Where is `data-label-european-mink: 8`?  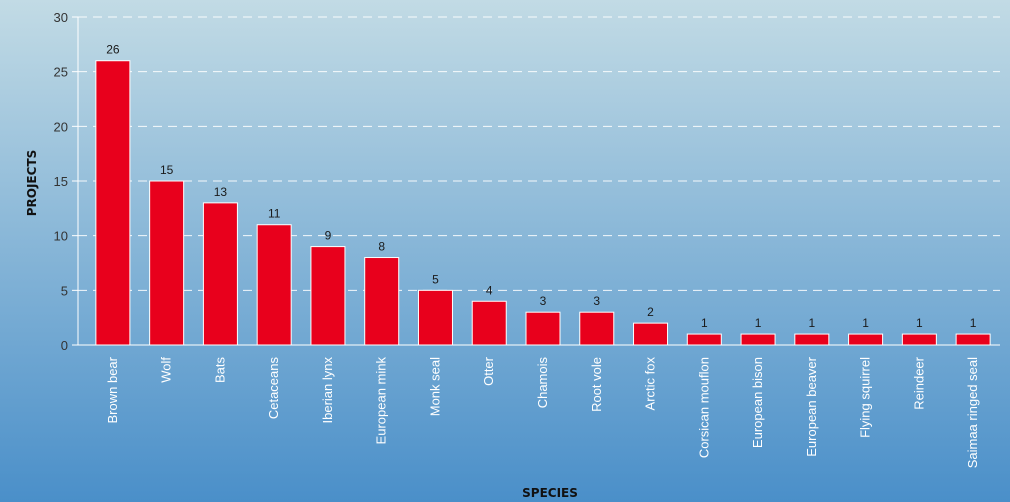
data-label-european-mink: 8 is located at coordinates (381, 247).